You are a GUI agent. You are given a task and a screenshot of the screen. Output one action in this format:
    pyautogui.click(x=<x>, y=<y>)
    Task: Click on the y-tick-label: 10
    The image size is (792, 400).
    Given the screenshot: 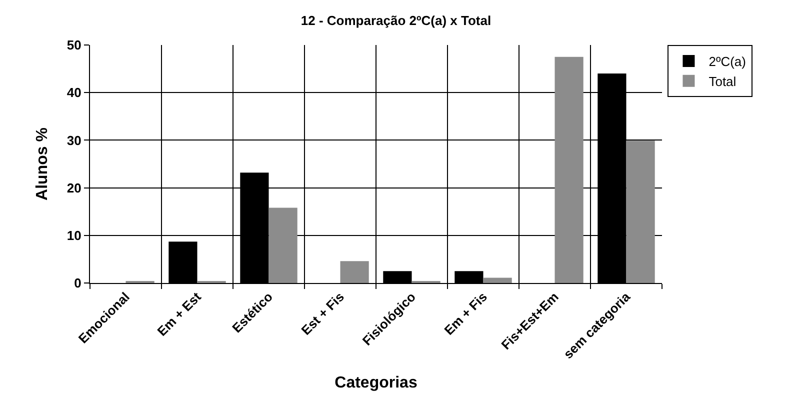 What is the action you would take?
    pyautogui.click(x=74, y=235)
    